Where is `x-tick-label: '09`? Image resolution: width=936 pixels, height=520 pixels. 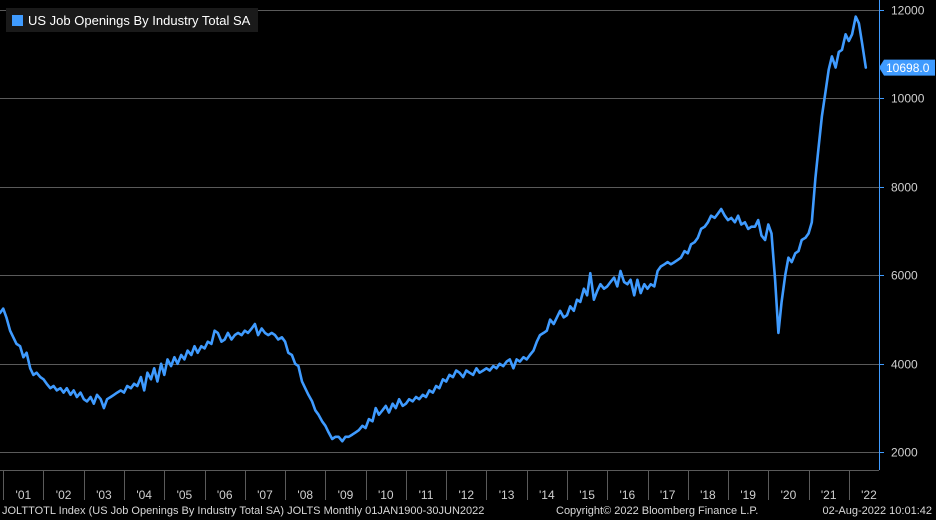 x-tick-label: '09 is located at coordinates (346, 495).